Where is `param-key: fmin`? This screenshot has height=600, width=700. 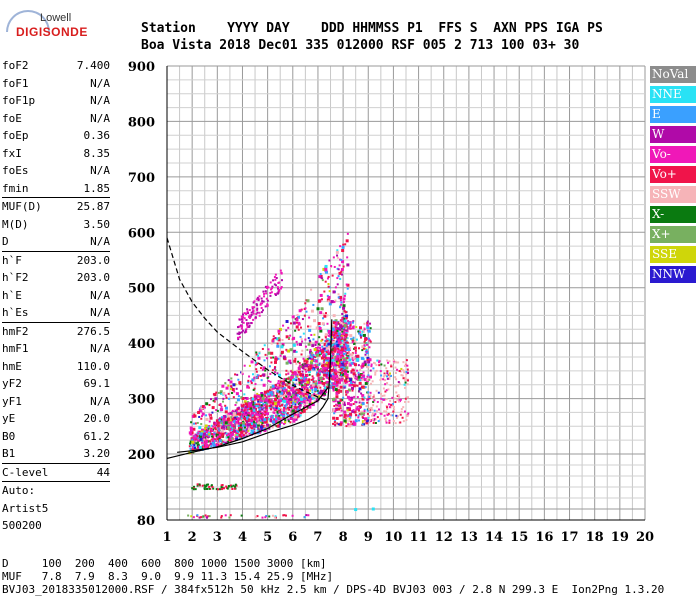
param-key: fmin is located at coordinates (15, 188).